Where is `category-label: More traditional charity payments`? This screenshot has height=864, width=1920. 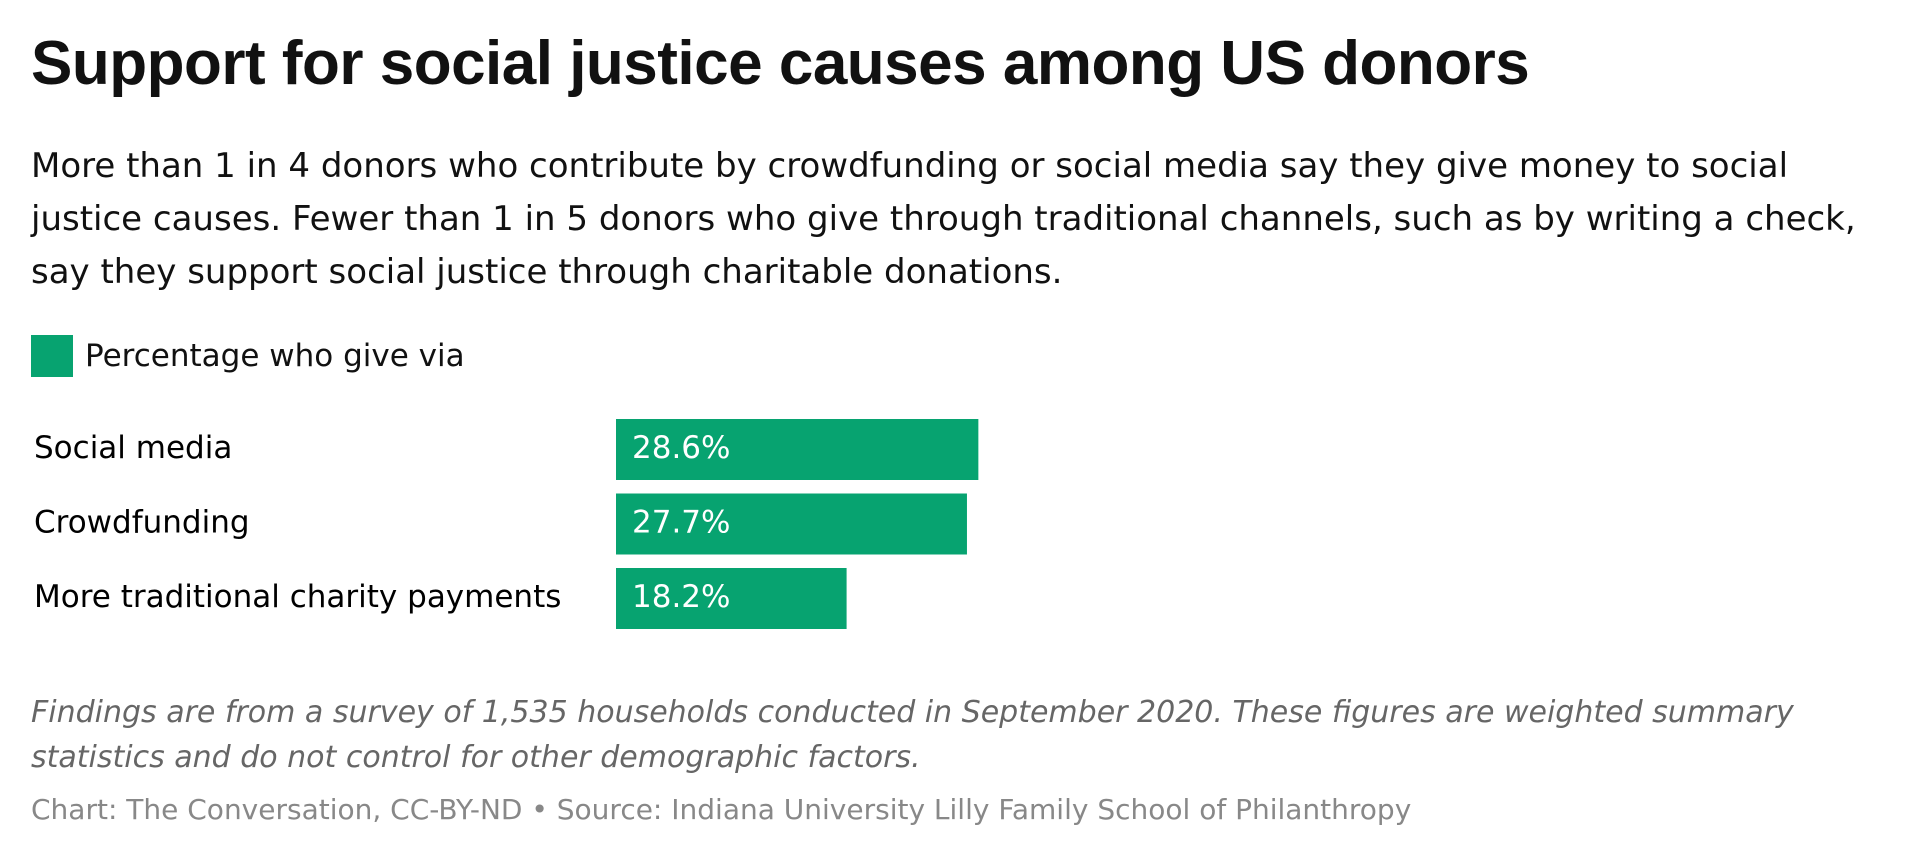 category-label: More traditional charity payments is located at coordinates (297, 597).